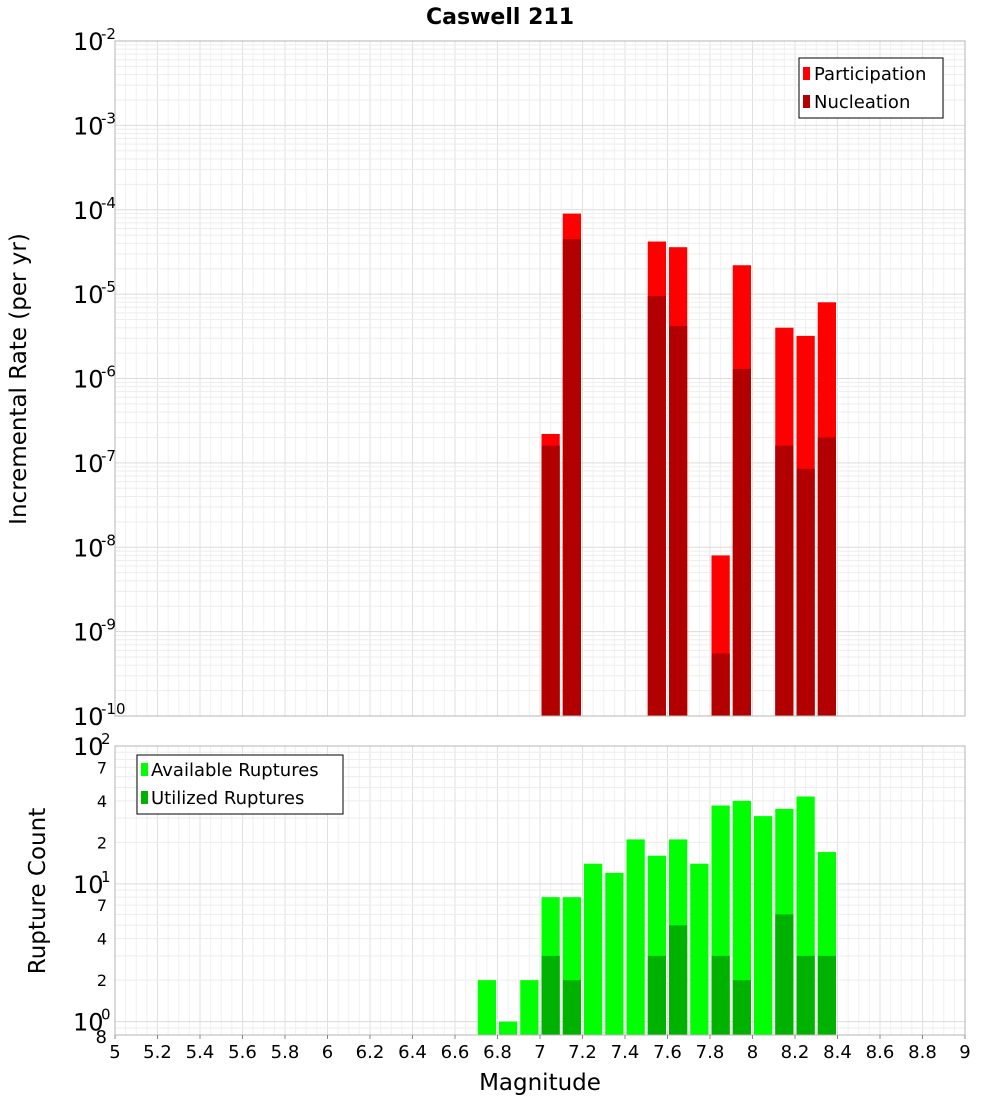 Image resolution: width=1000 pixels, height=1100 pixels. I want to click on legend-swatch-participation, so click(806, 73).